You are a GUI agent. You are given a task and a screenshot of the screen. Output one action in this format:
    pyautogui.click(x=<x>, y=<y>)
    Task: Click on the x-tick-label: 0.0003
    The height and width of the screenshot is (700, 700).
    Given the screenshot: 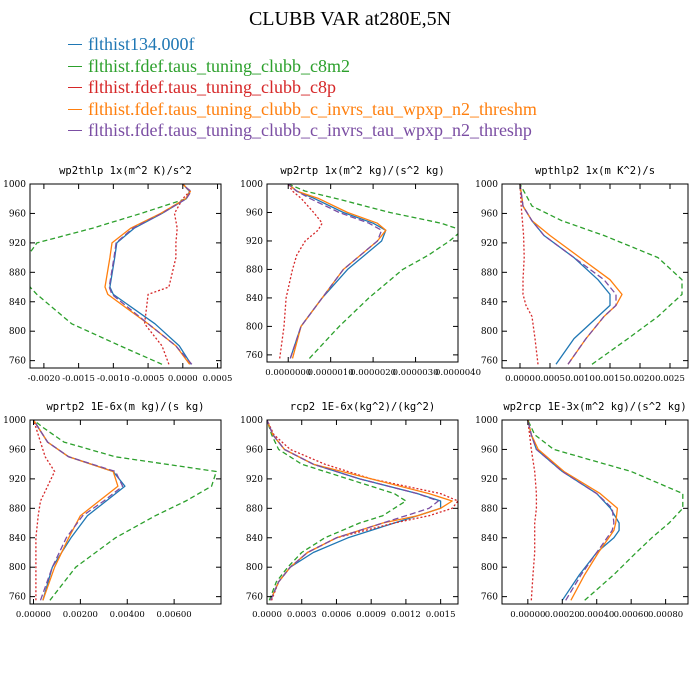 What is the action you would take?
    pyautogui.click(x=302, y=615)
    